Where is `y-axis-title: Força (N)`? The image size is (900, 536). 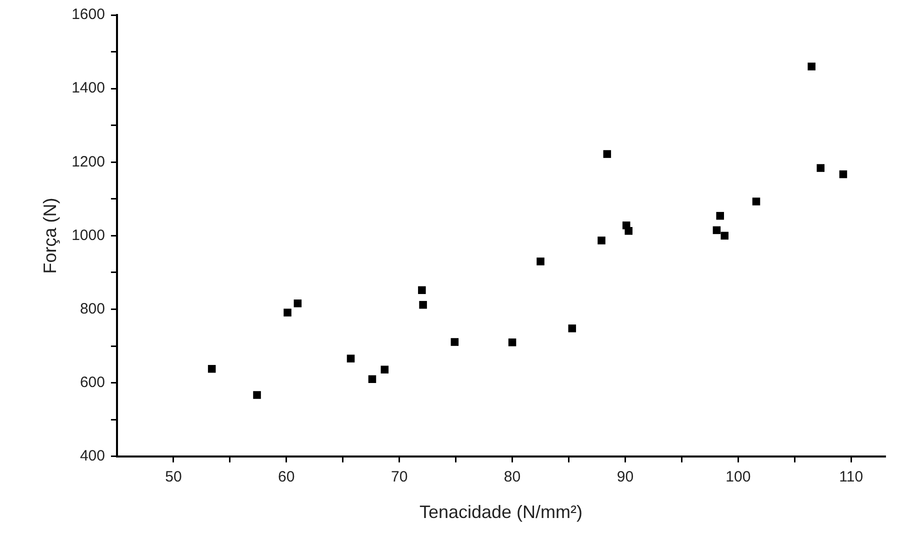
y-axis-title: Força (N) is located at coordinates (50, 236).